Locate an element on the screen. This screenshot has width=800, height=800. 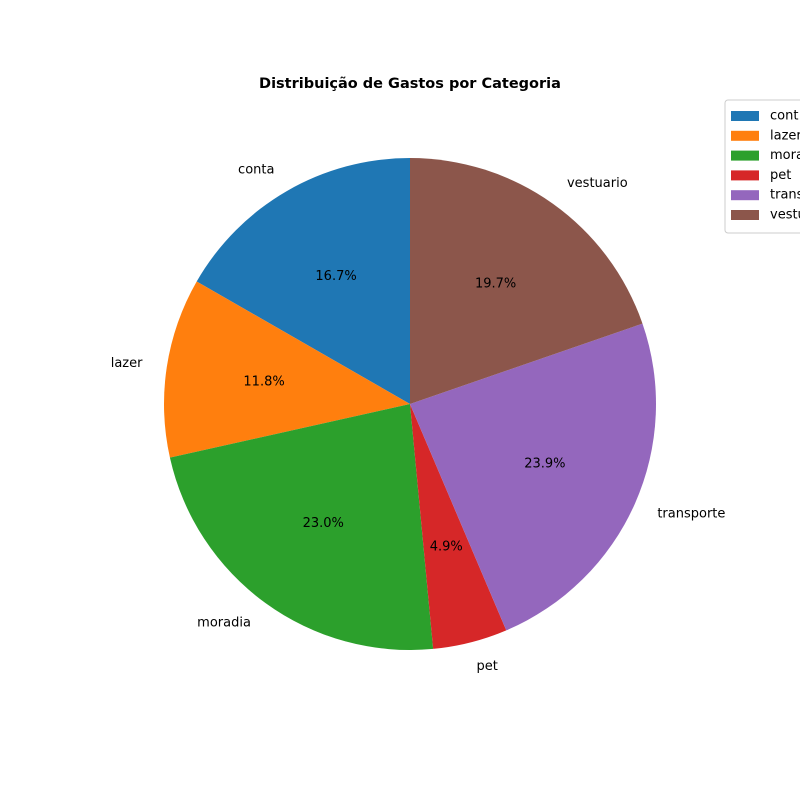
legend-label-lazer: lazer is located at coordinates (785, 135).